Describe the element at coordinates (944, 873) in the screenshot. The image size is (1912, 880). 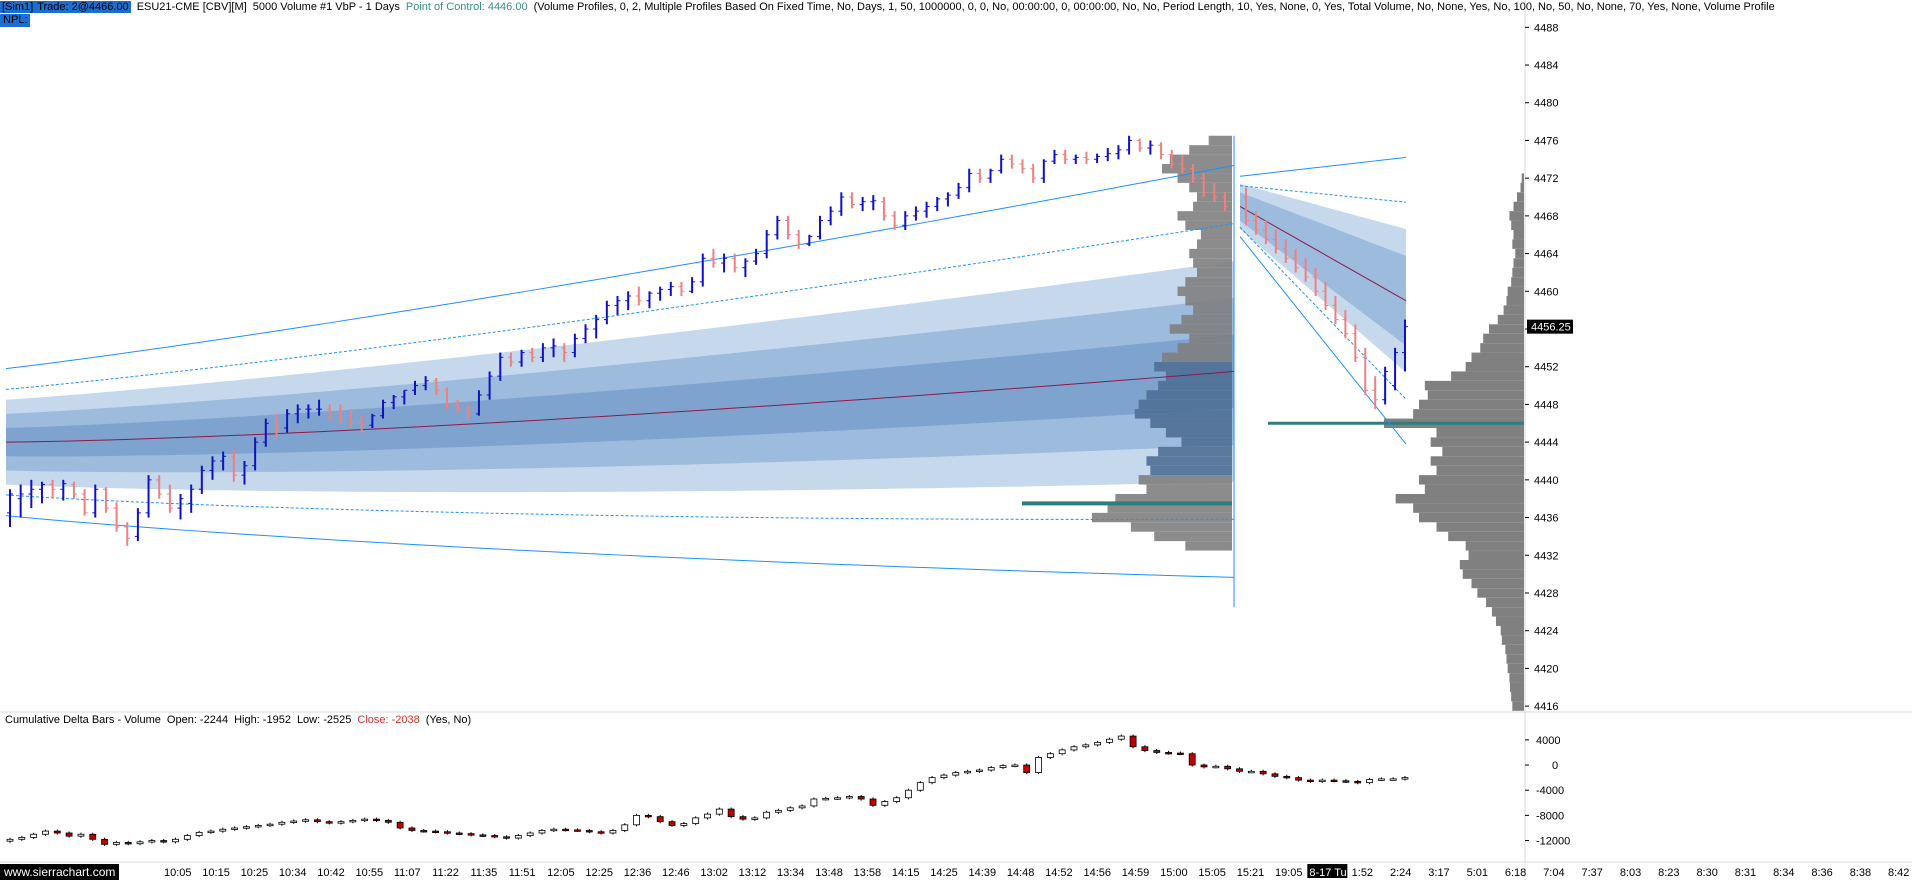
I see `time-label: 14:25` at that location.